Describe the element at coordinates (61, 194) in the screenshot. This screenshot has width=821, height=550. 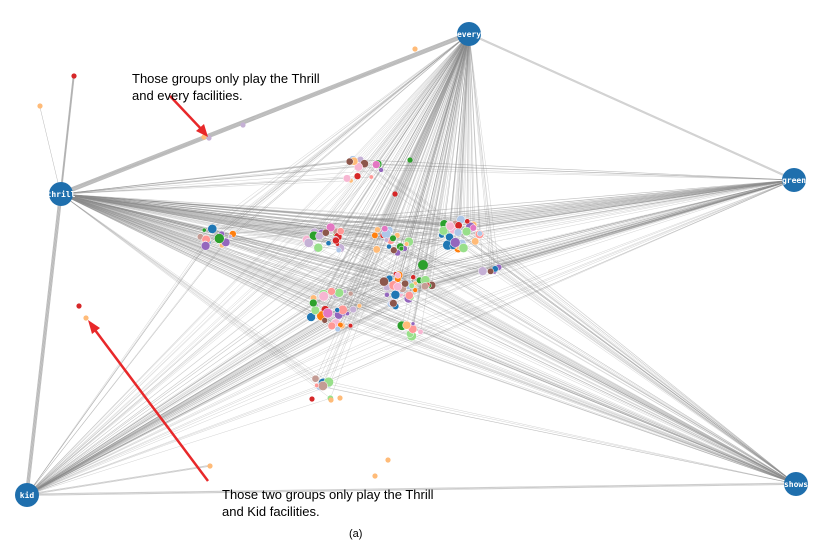
I see `hub-thrill: thrill` at that location.